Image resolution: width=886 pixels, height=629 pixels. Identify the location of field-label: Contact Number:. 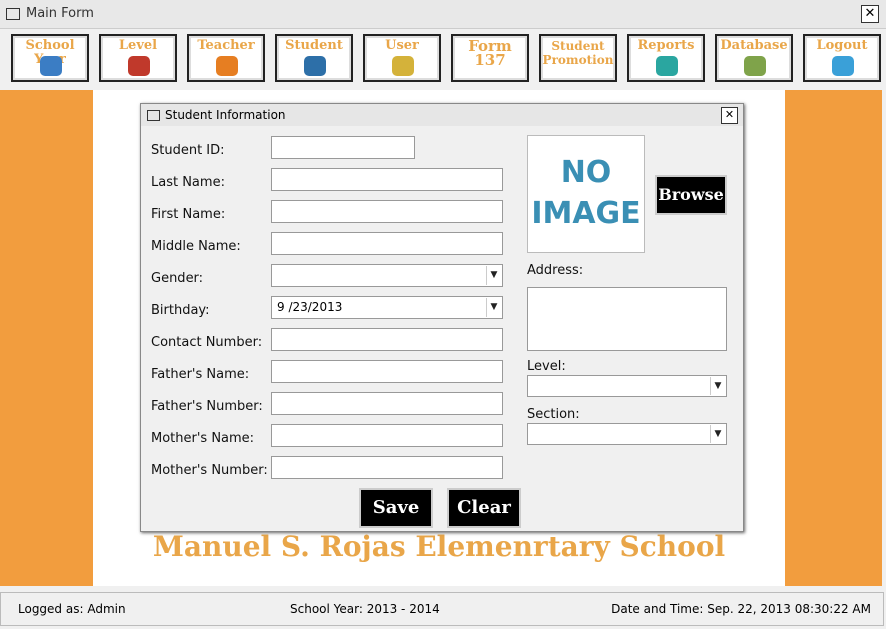
(207, 342).